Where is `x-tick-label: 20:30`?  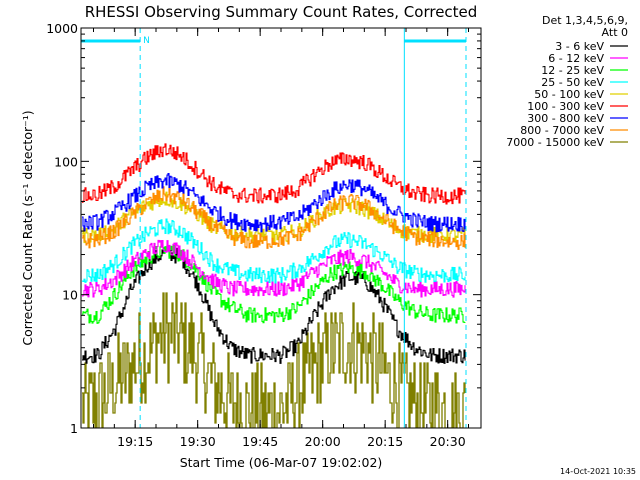 x-tick-label: 20:30 is located at coordinates (448, 441).